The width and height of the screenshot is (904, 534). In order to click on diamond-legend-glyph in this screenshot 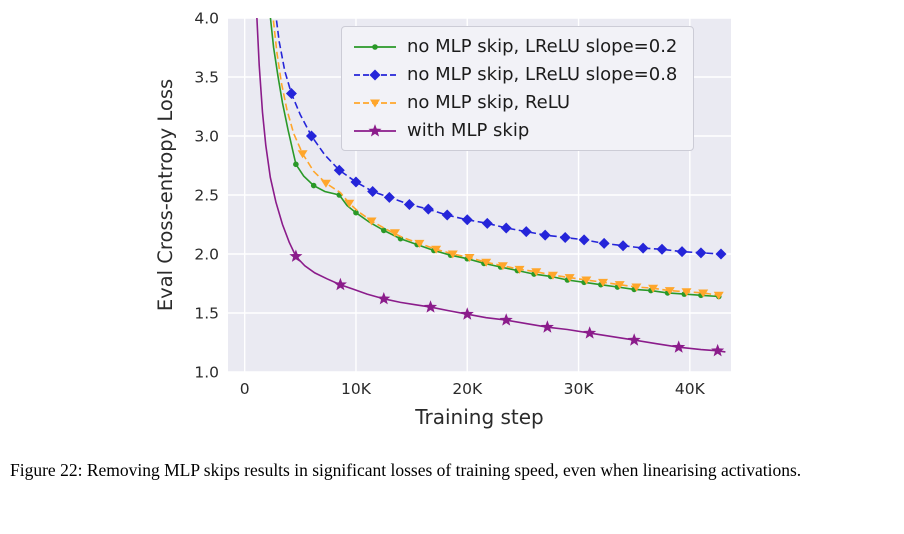, I will do `click(375, 74)`.